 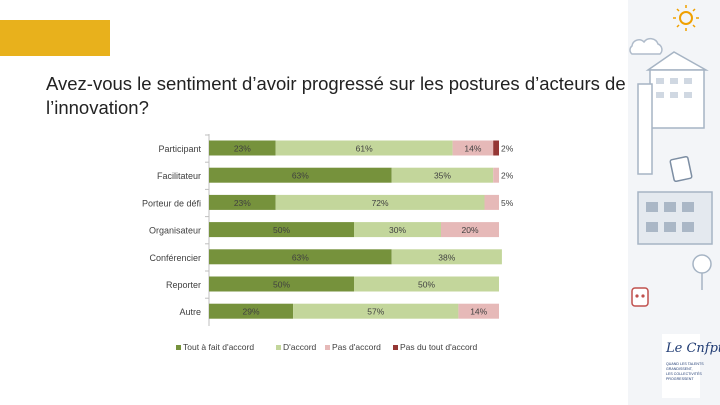 I want to click on svg-text: Le Cnfpt, so click(x=692, y=348).